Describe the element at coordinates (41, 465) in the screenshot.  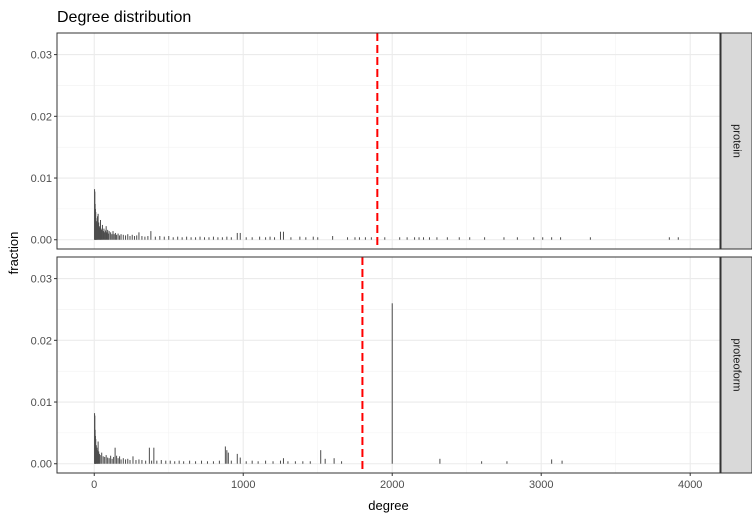
I see `y-tick-label: 0.00` at that location.